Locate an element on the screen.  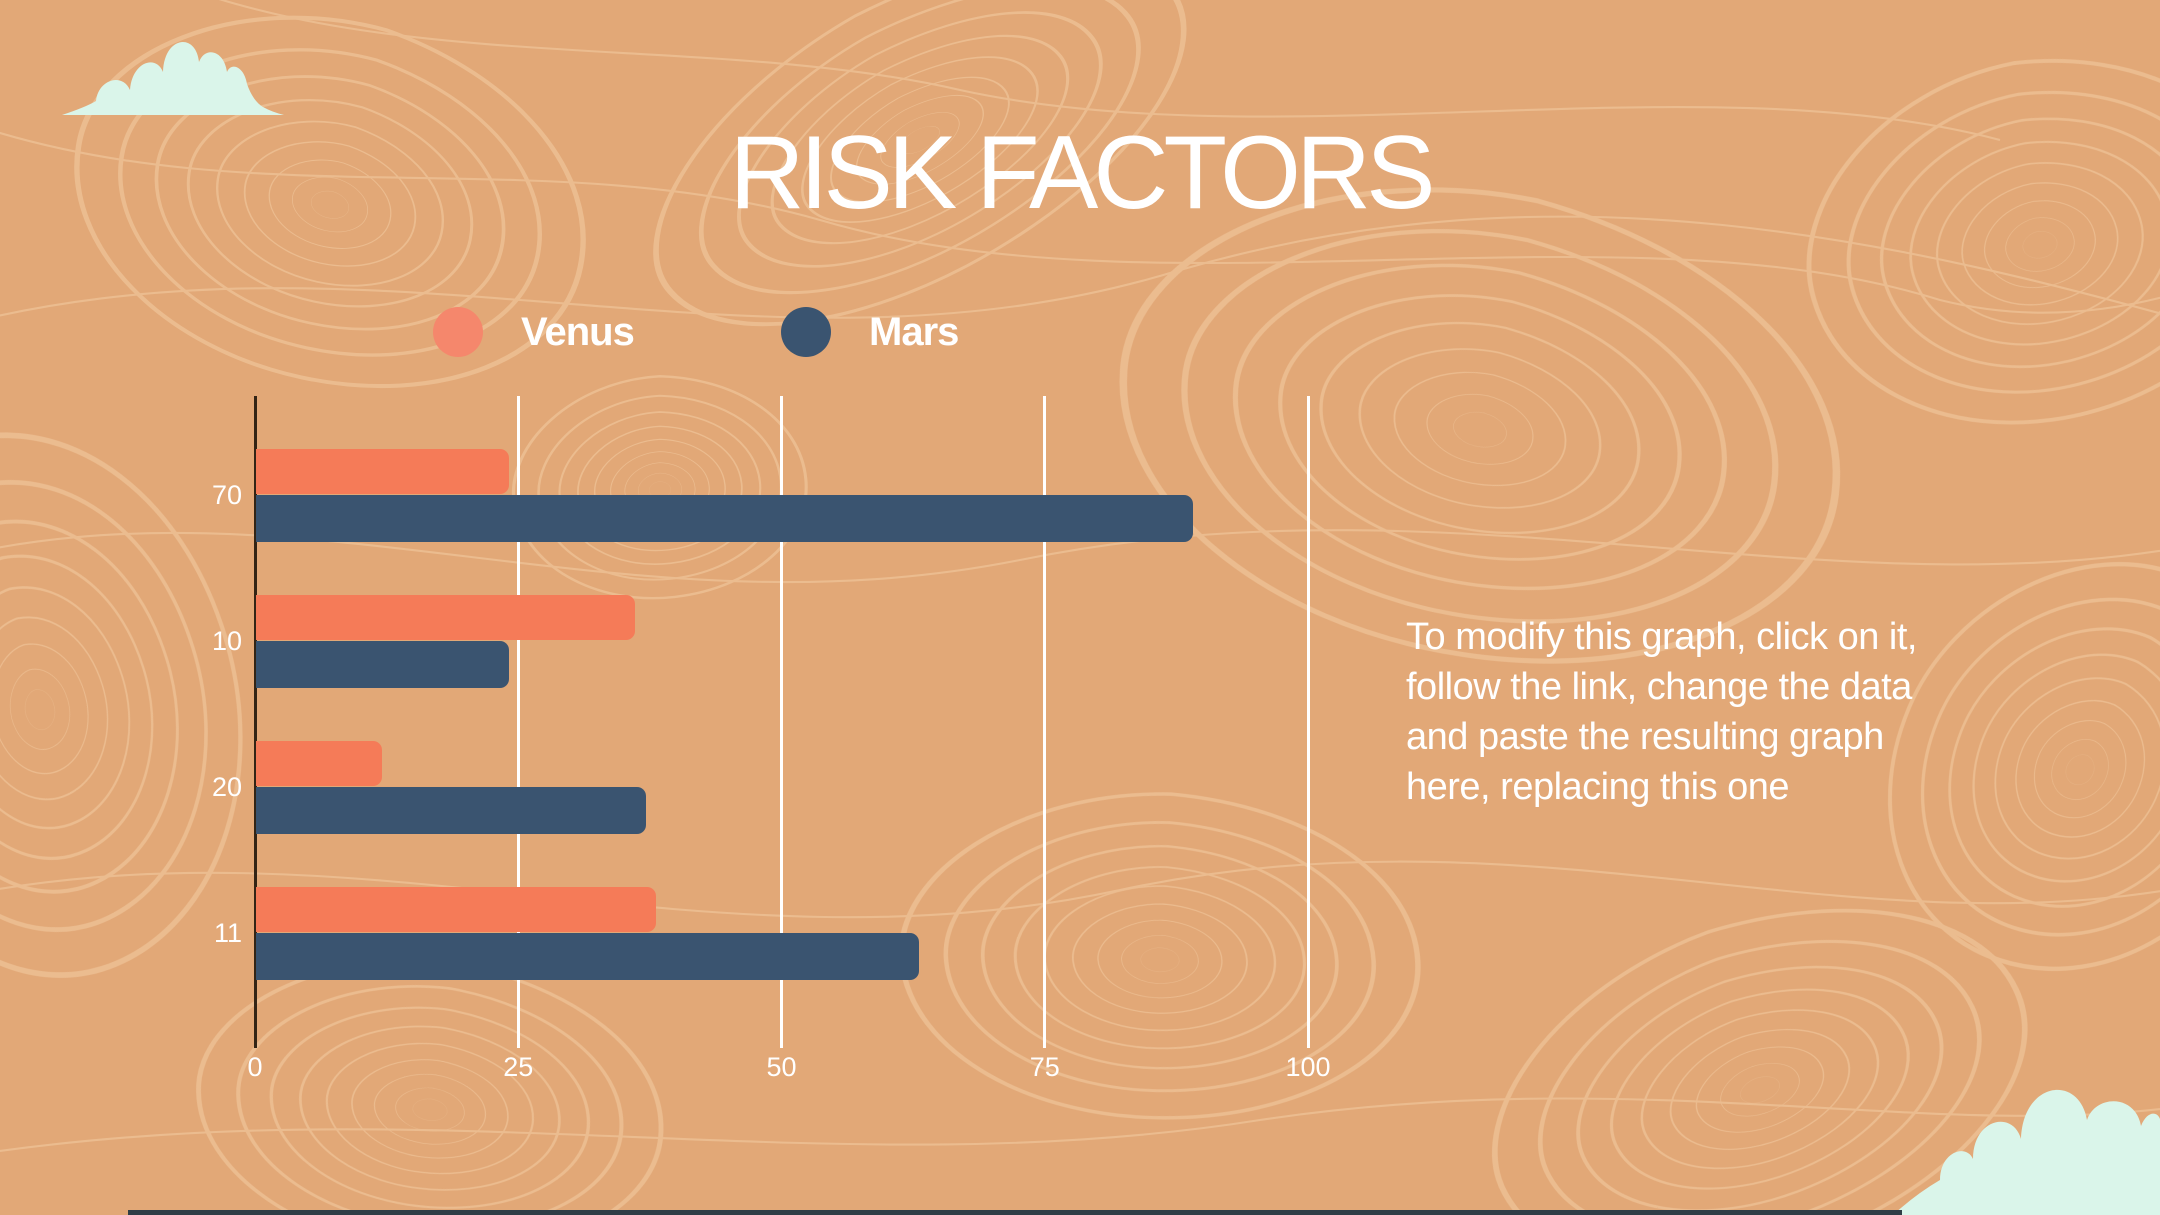
bar-mars-cat10 is located at coordinates (382, 664).